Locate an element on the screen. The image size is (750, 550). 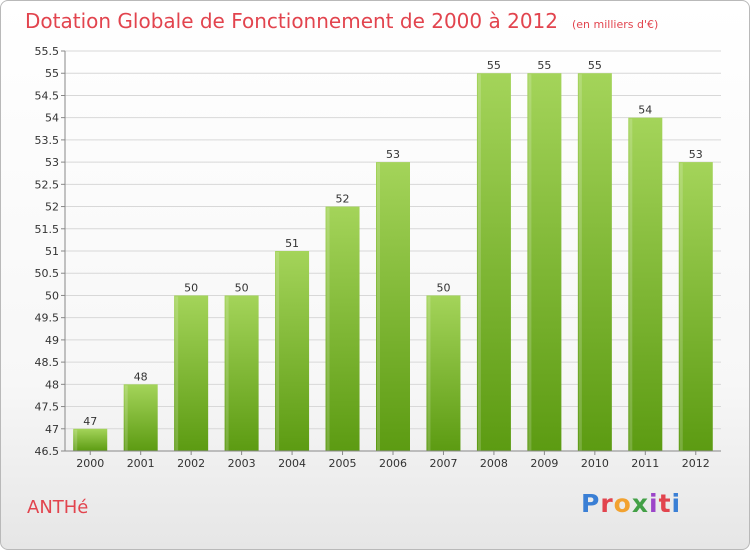
y-tick-label: 46.5 is located at coordinates (47, 451).